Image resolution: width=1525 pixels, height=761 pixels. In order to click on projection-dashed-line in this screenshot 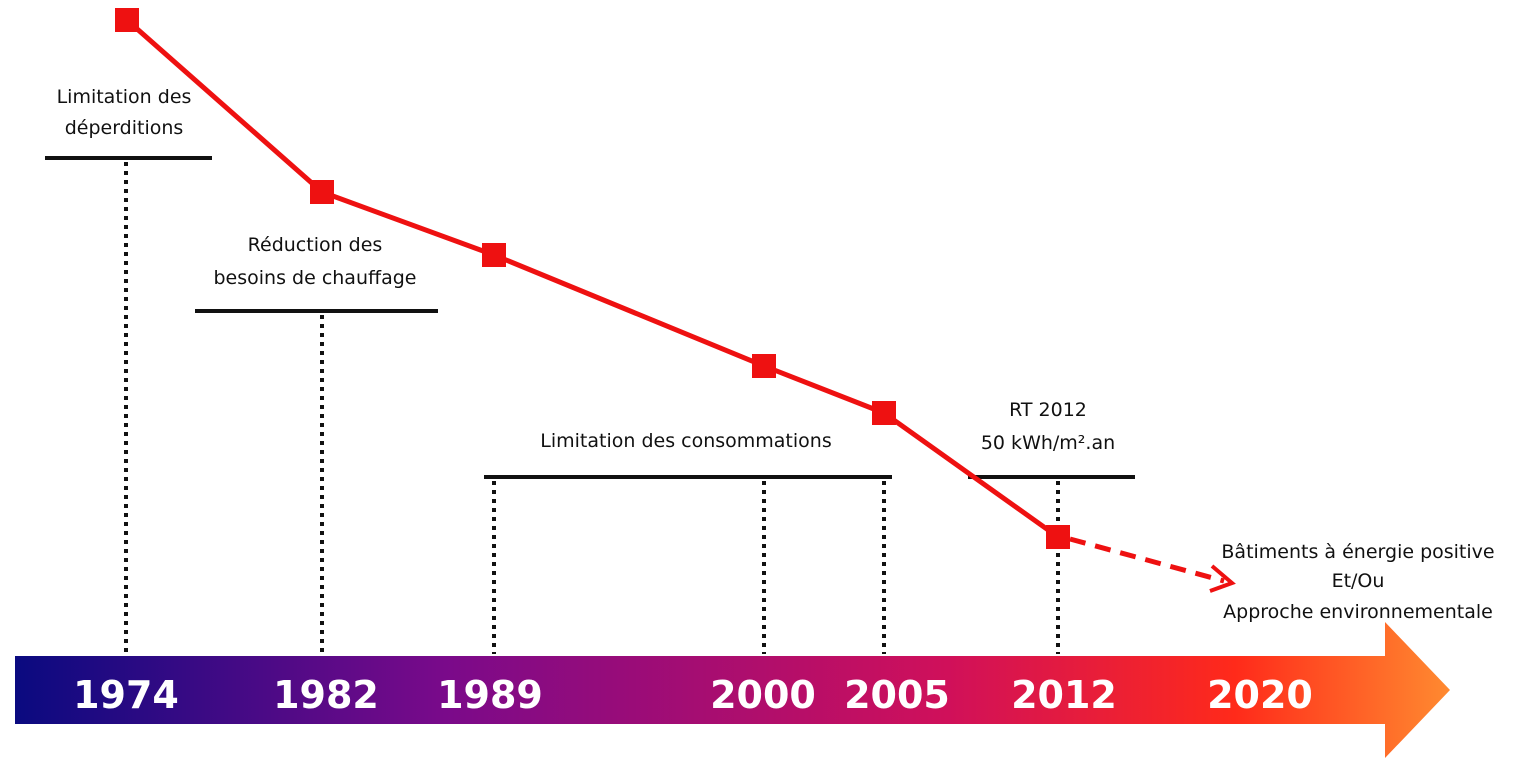, I will do `click(1147, 560)`.